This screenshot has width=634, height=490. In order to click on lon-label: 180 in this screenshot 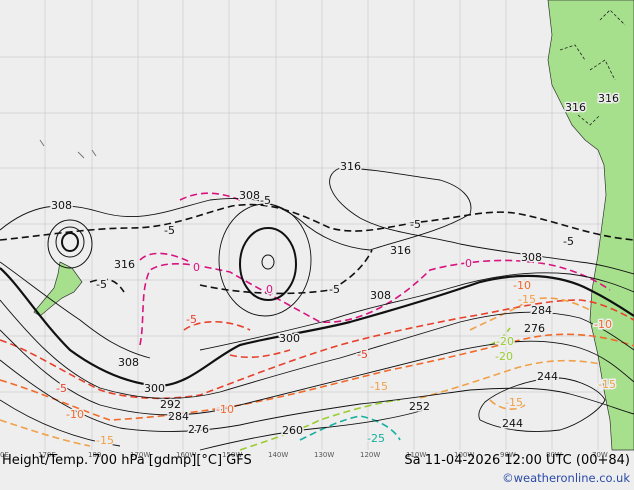, I will do `click(94, 455)`.